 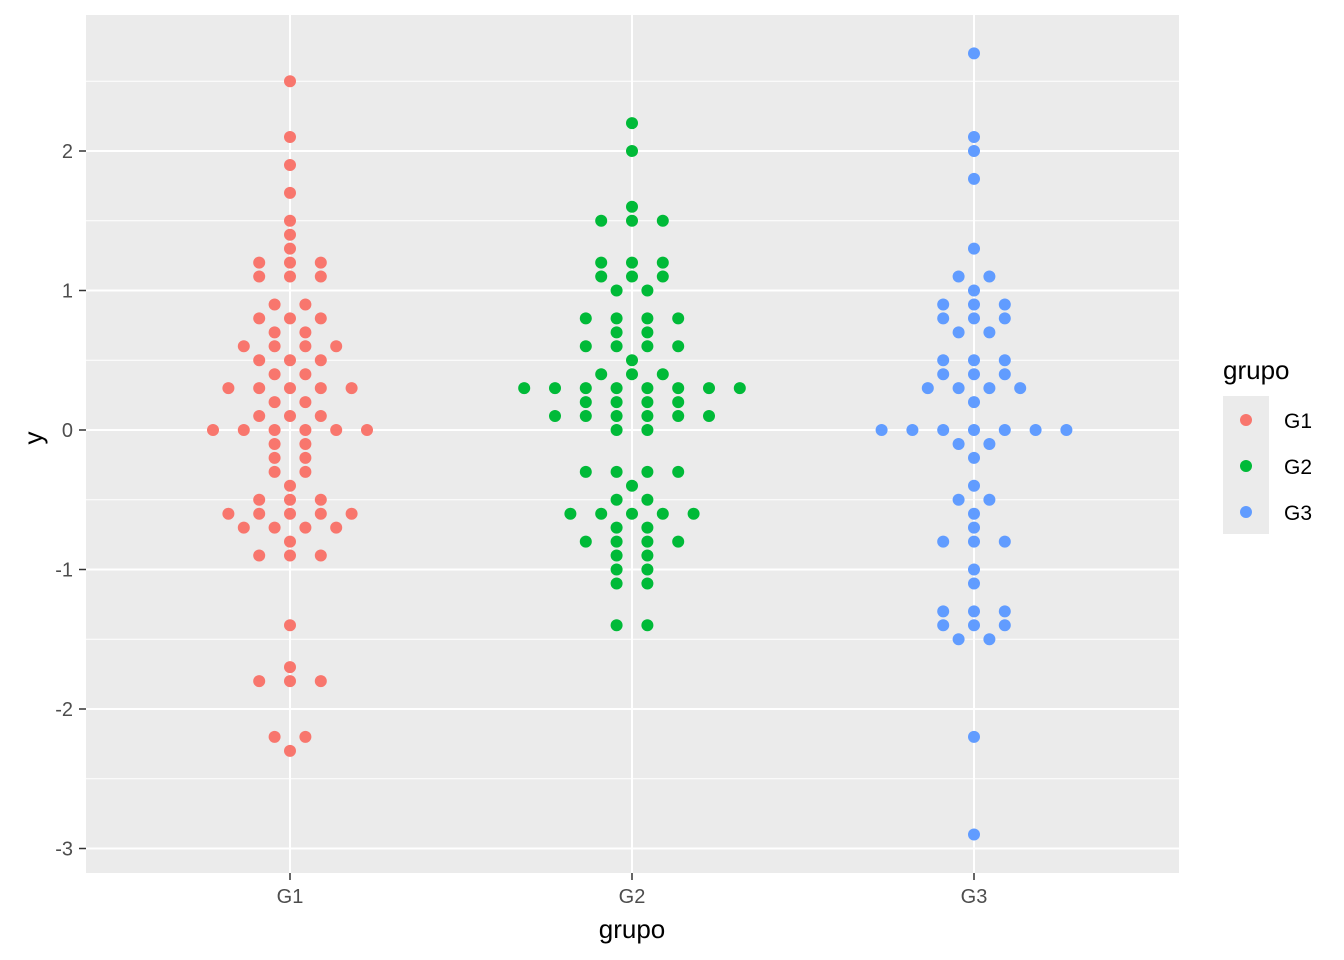 What do you see at coordinates (64, 710) in the screenshot?
I see `y-tick-label: -2` at bounding box center [64, 710].